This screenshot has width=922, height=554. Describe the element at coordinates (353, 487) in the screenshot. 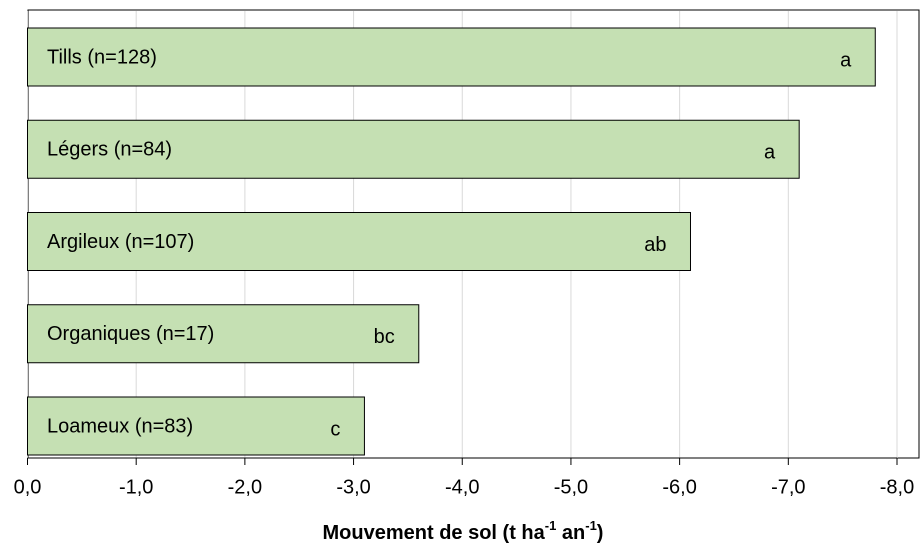

I see `x-tick-label: -3,0` at that location.